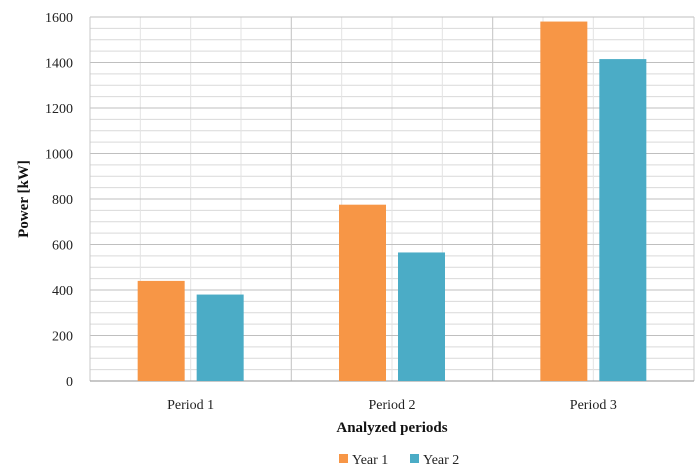 The height and width of the screenshot is (472, 699). Describe the element at coordinates (59, 18) in the screenshot. I see `y-tick-label: 1600` at that location.